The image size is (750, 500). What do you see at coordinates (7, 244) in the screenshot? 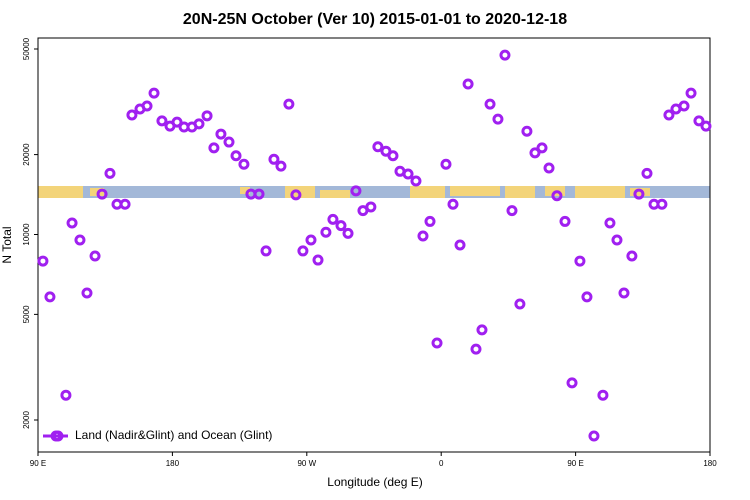
I see `y-axis-label: N Total` at bounding box center [7, 244].